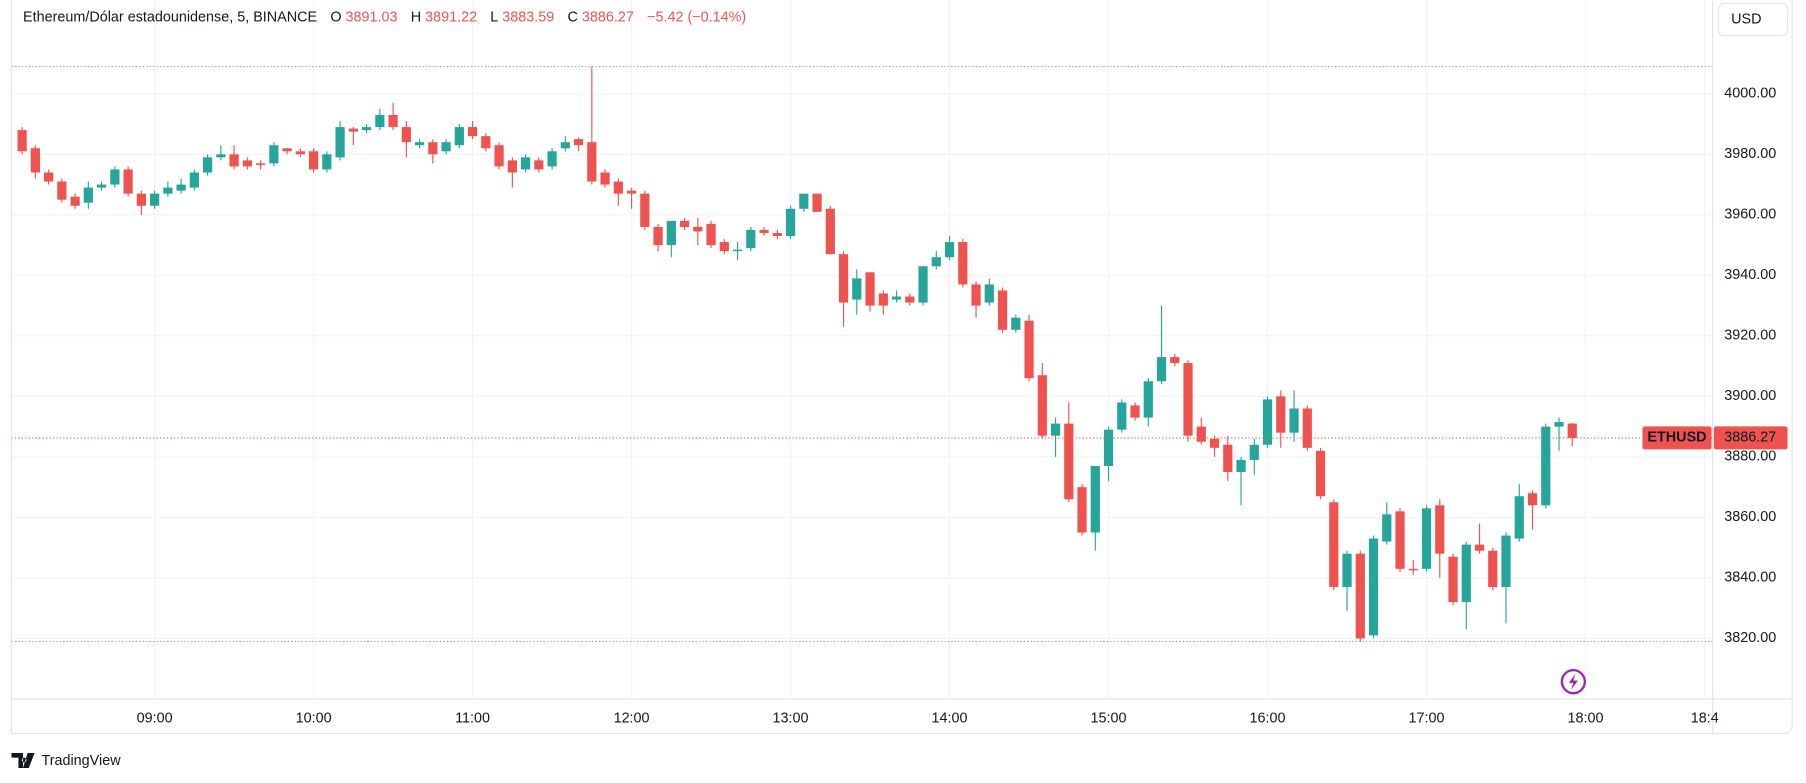 The width and height of the screenshot is (1806, 783). Describe the element at coordinates (416, 17) in the screenshot. I see `high-label: H` at that location.